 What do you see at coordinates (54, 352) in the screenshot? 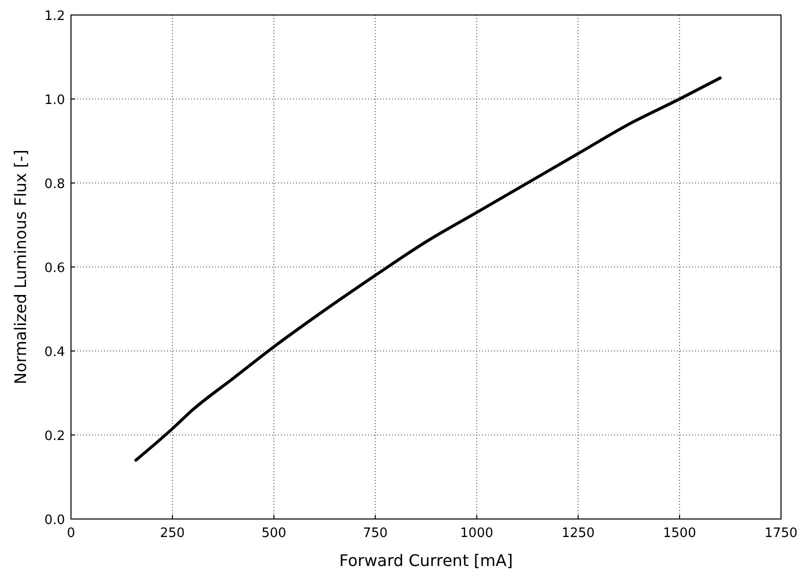
I see `y-tick-label: 0.4` at bounding box center [54, 352].